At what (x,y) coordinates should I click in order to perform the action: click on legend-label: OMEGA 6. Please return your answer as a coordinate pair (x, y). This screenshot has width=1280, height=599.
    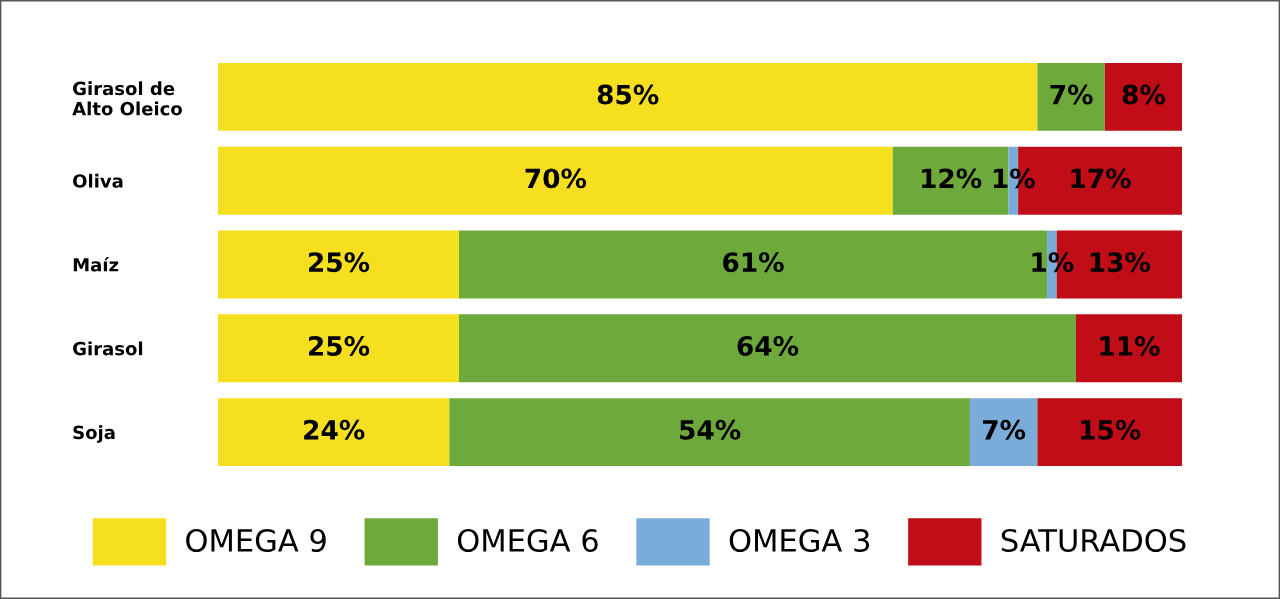
    Looking at the image, I should click on (527, 540).